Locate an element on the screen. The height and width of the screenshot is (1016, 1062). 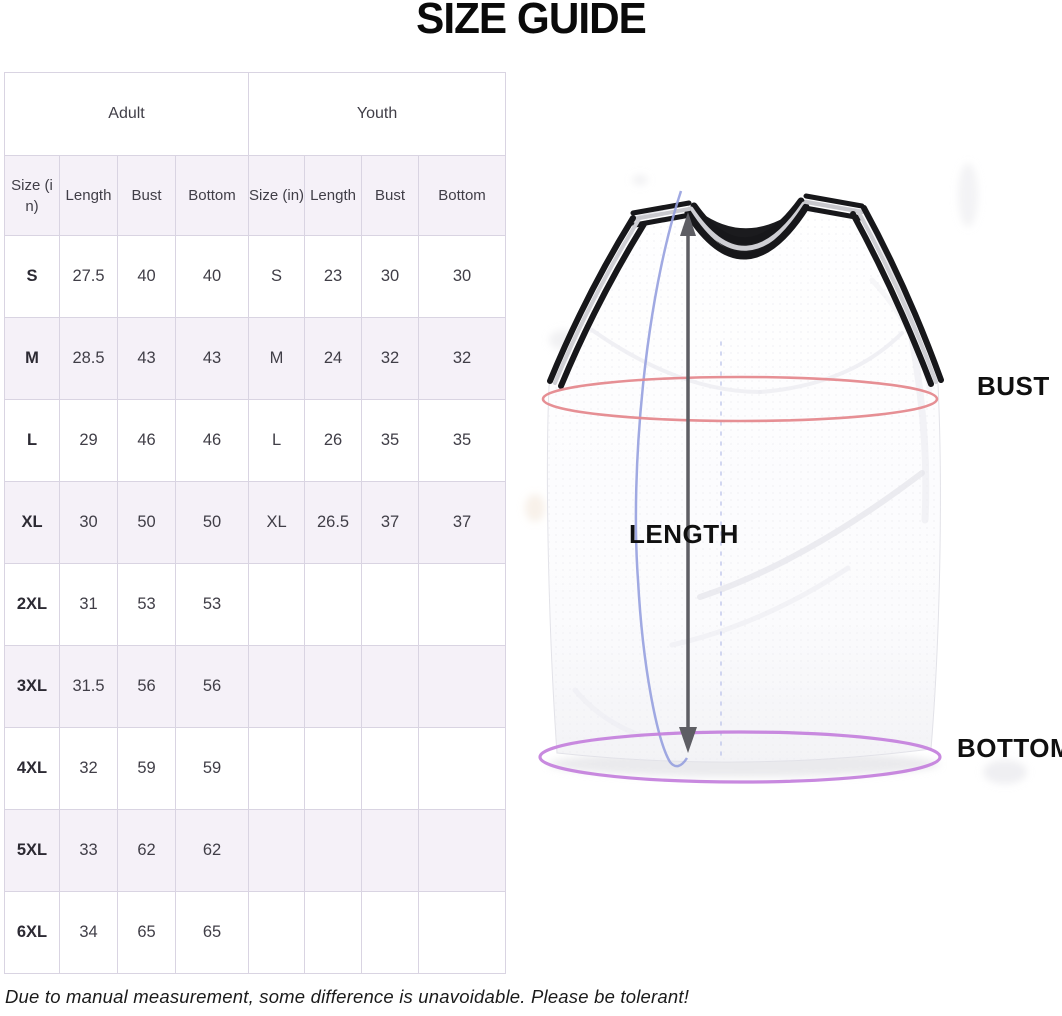
length-arrow is located at coordinates (688, 482).